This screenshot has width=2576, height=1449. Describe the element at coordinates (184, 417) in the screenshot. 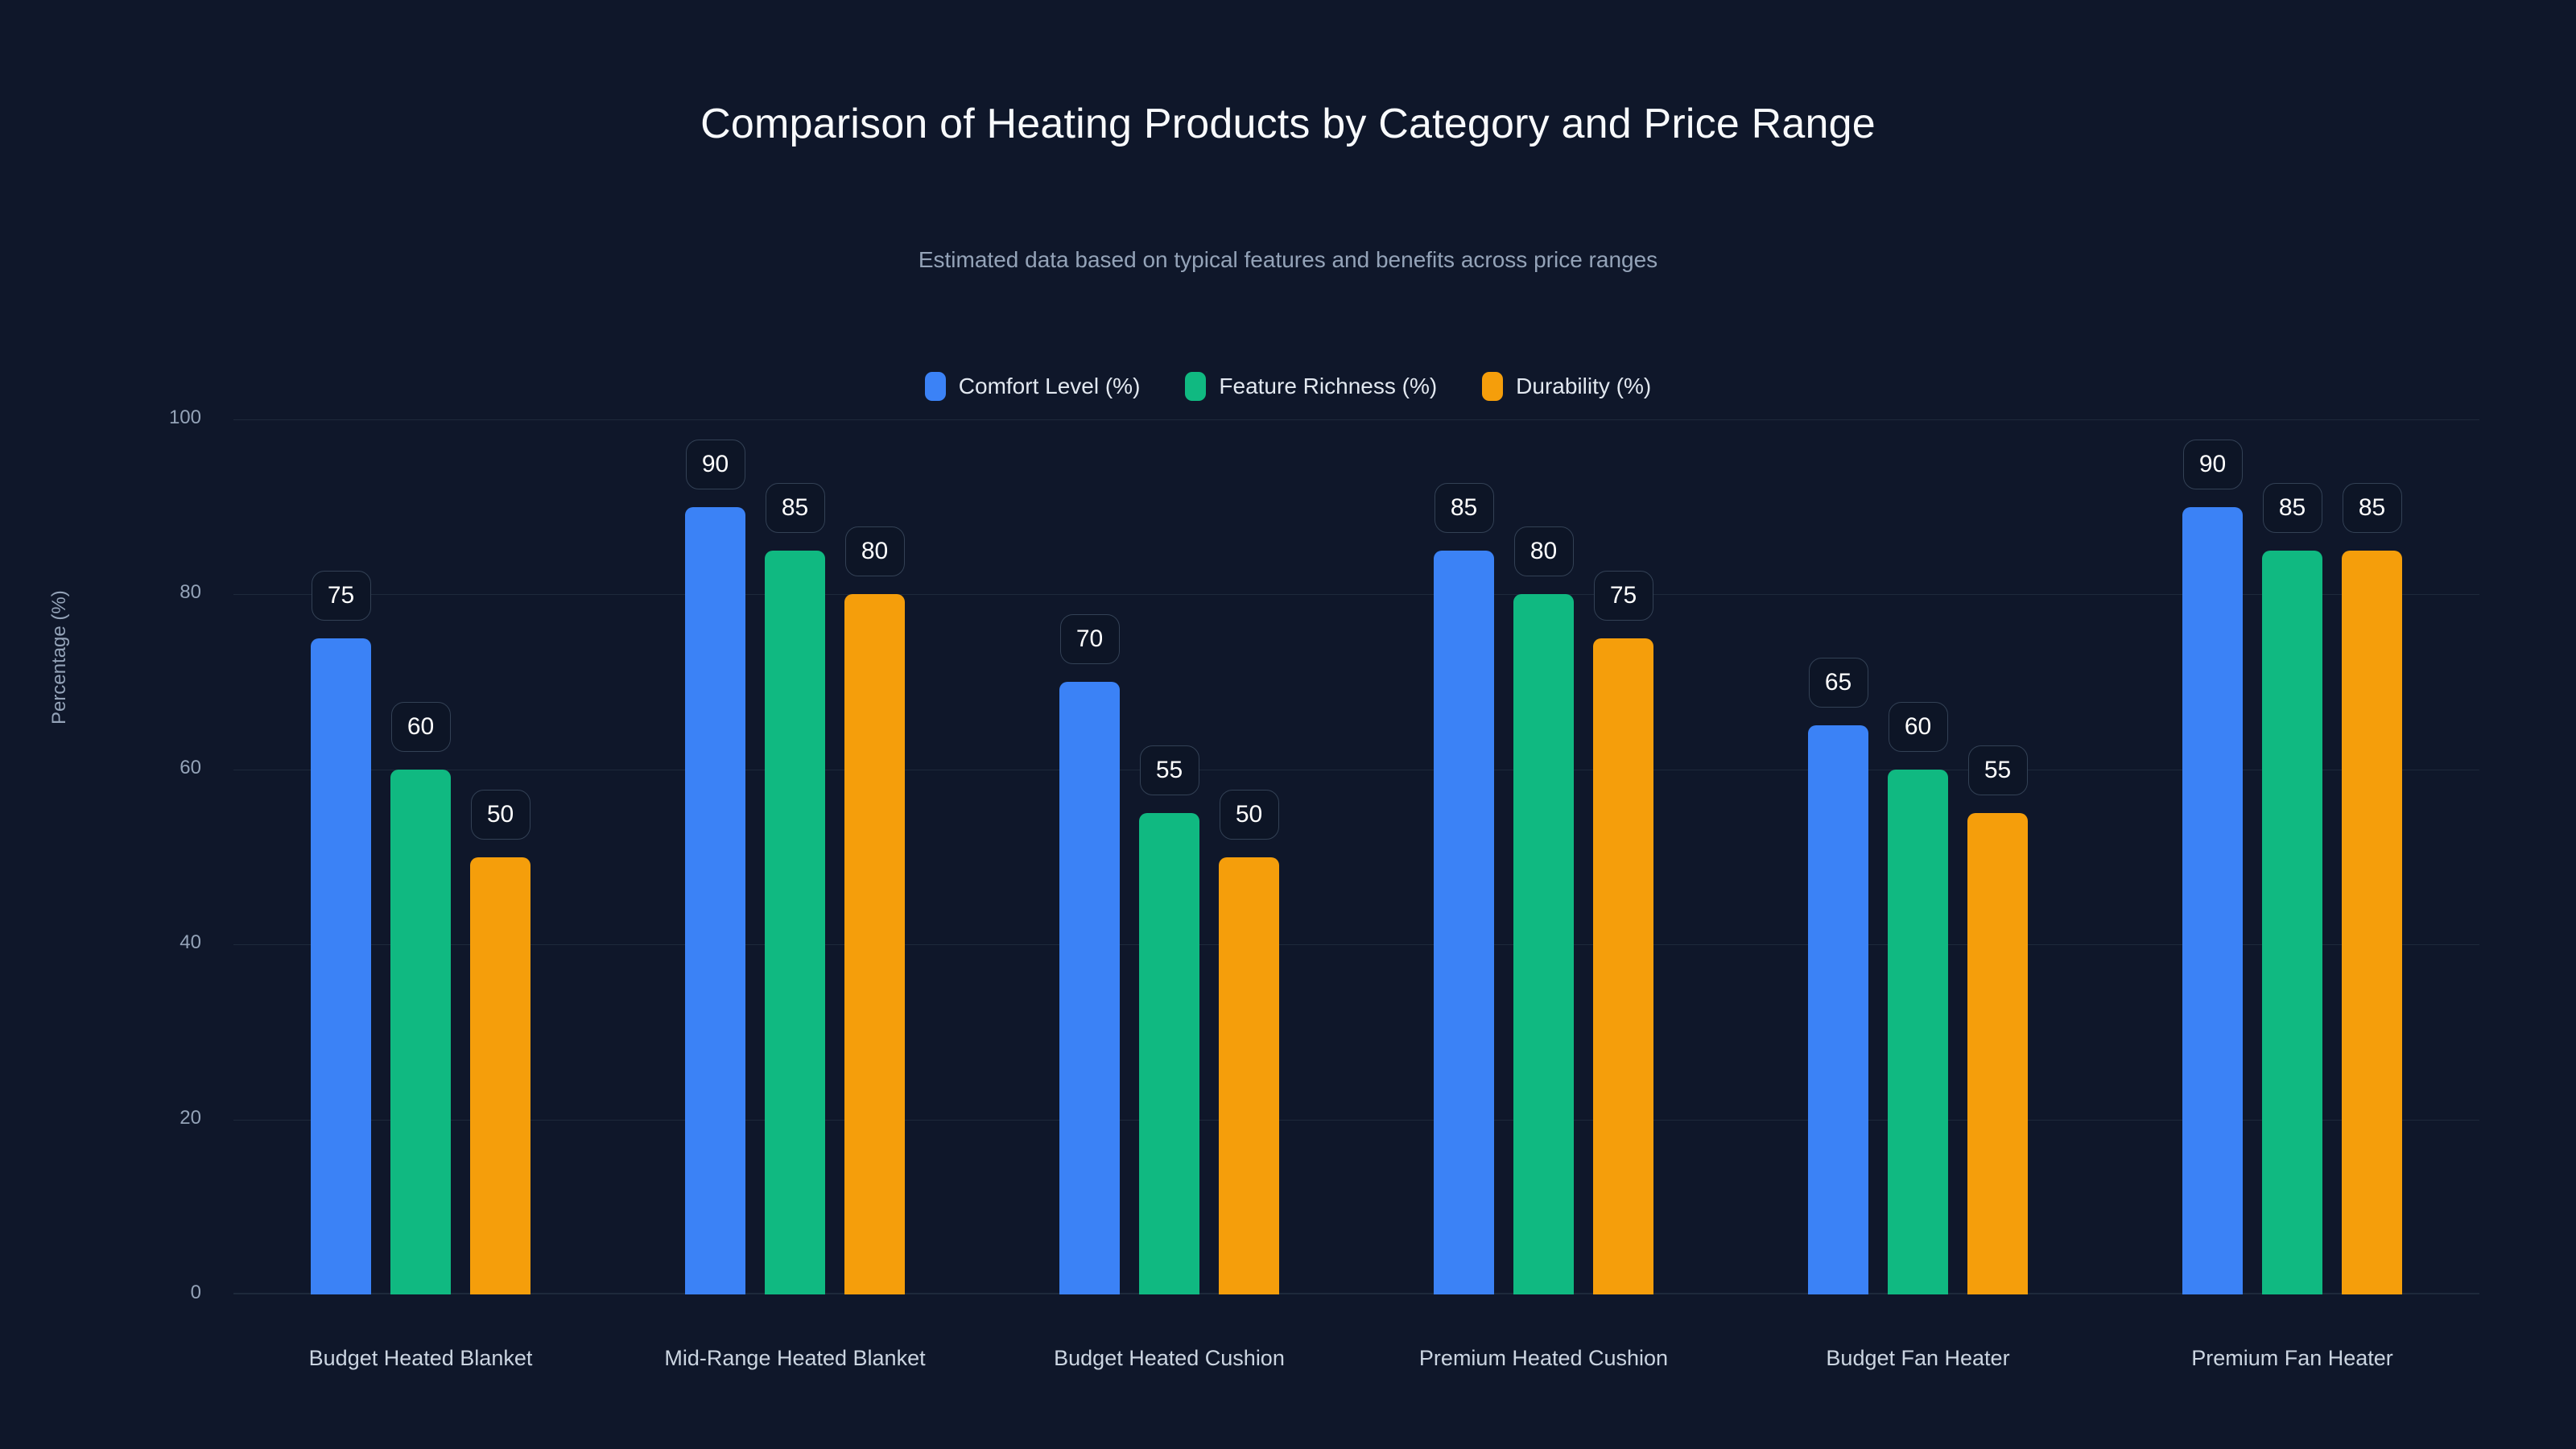

I see `y-tick-label: 100` at that location.